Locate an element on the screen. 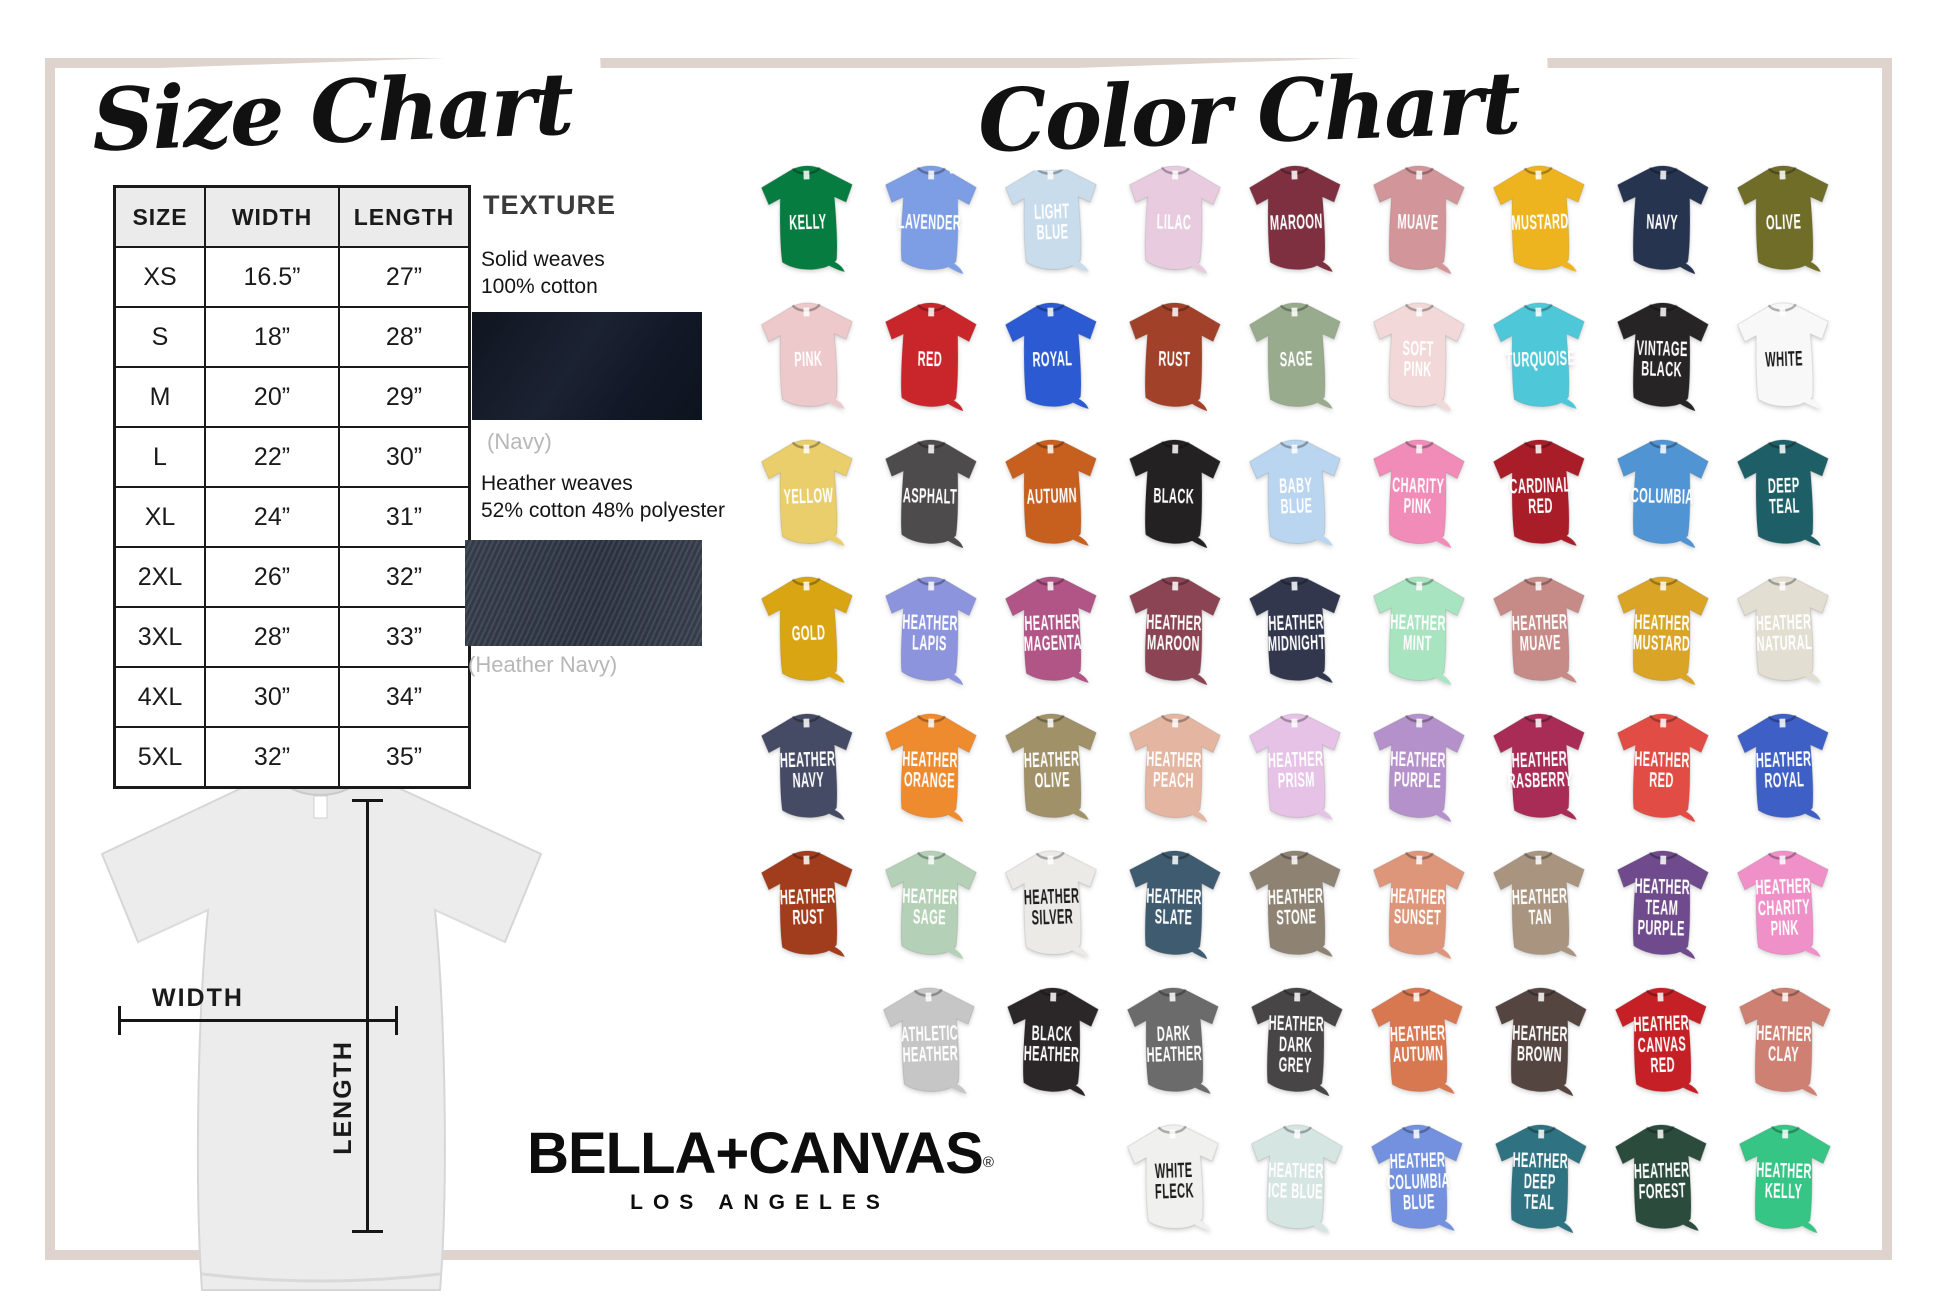 Image resolution: width=1946 pixels, height=1297 pixels. size-table-row: S 18” 28” is located at coordinates (292, 337).